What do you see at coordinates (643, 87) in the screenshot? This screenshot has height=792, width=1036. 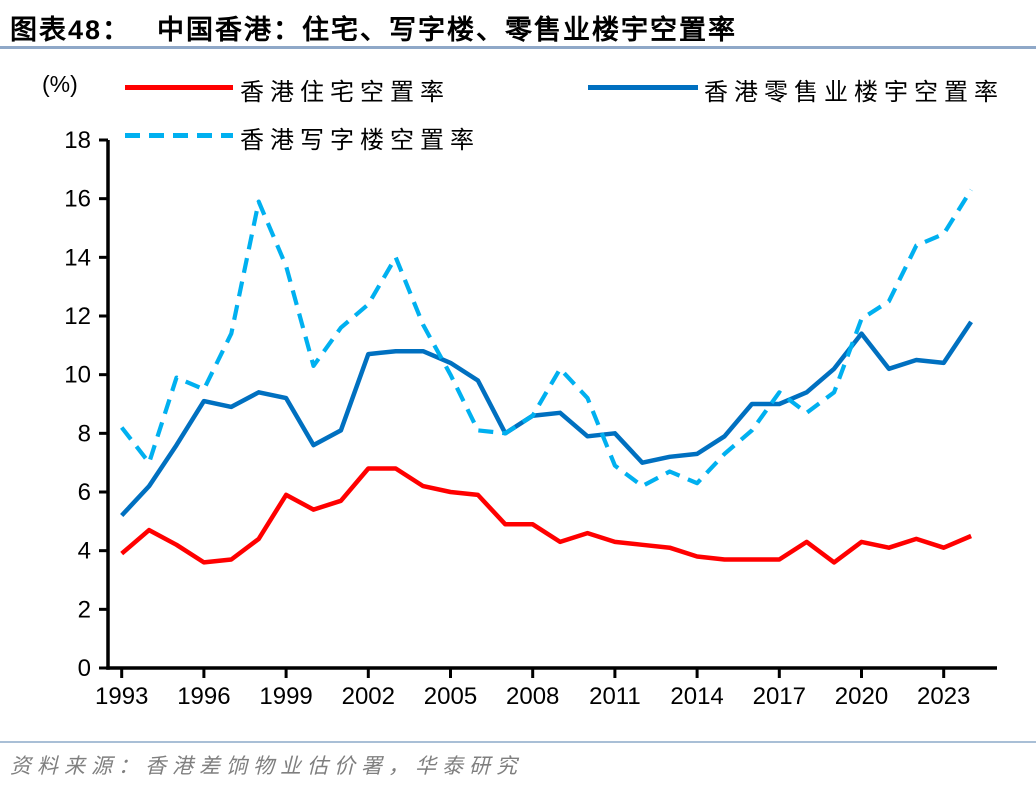 I see `legend-marker-retail` at bounding box center [643, 87].